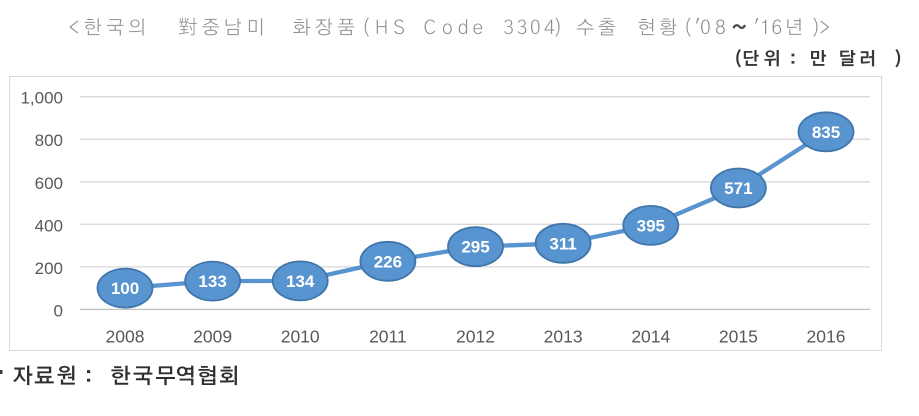  I want to click on svg-text: 311, so click(562, 243).